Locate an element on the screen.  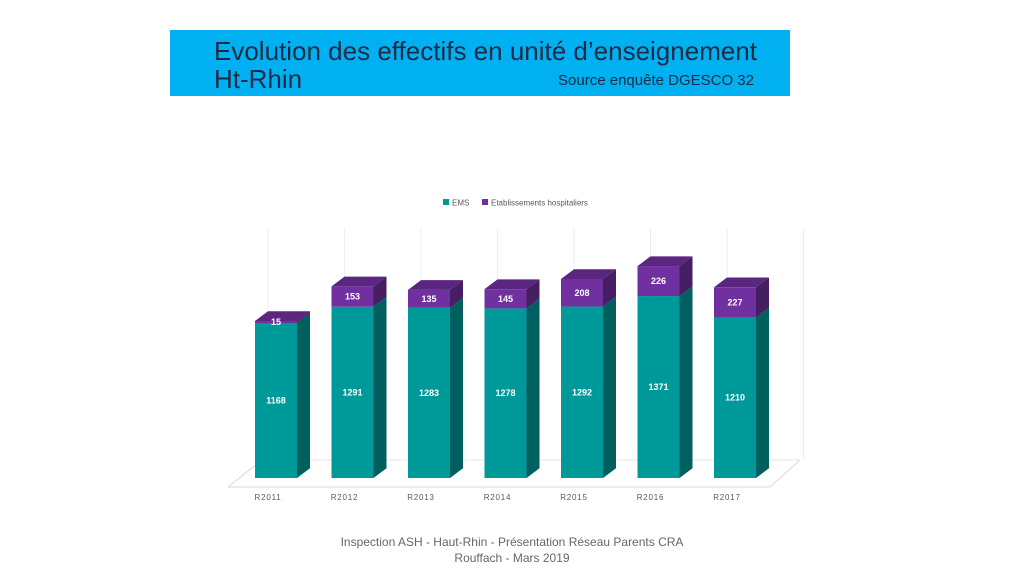
x-tick-label-R2016: R2016 is located at coordinates (651, 497).